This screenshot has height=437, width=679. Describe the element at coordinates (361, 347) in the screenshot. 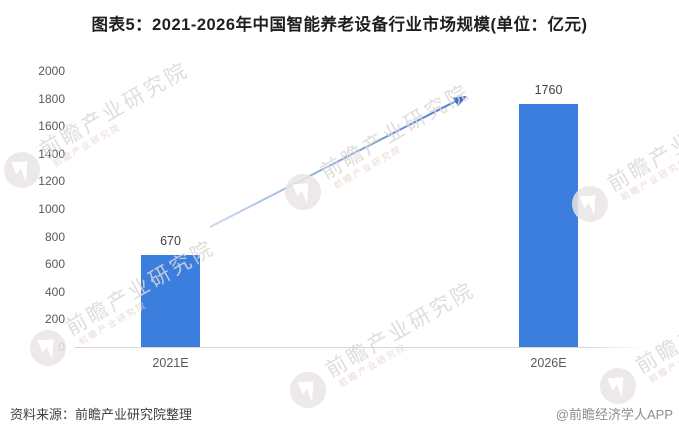

I see `x-axis-line` at that location.